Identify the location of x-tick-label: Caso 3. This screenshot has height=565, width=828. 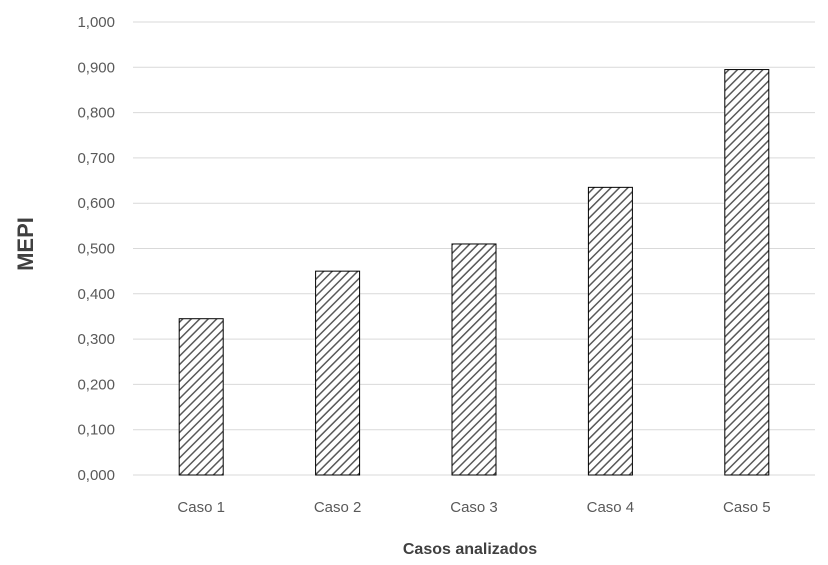
(474, 507).